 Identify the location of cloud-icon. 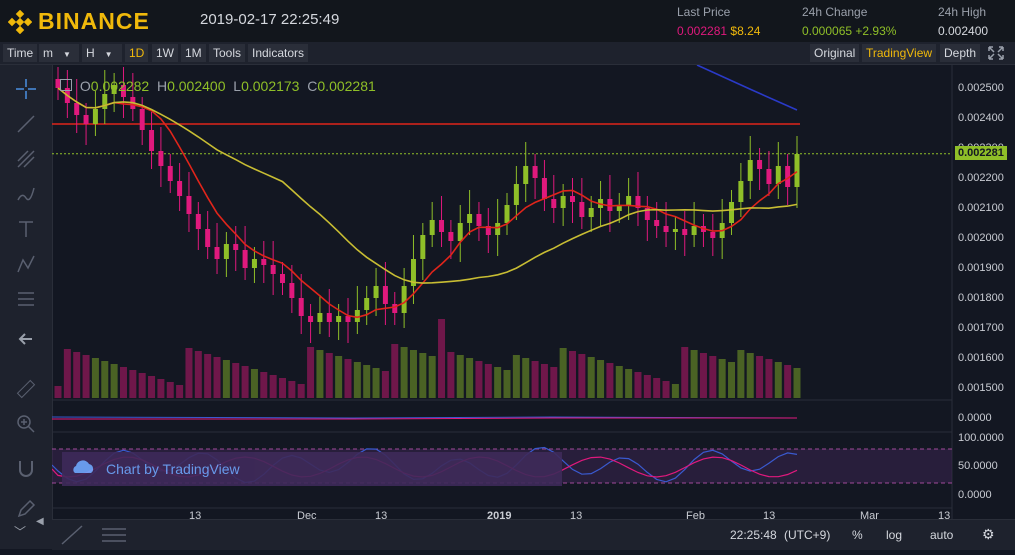
(83, 469).